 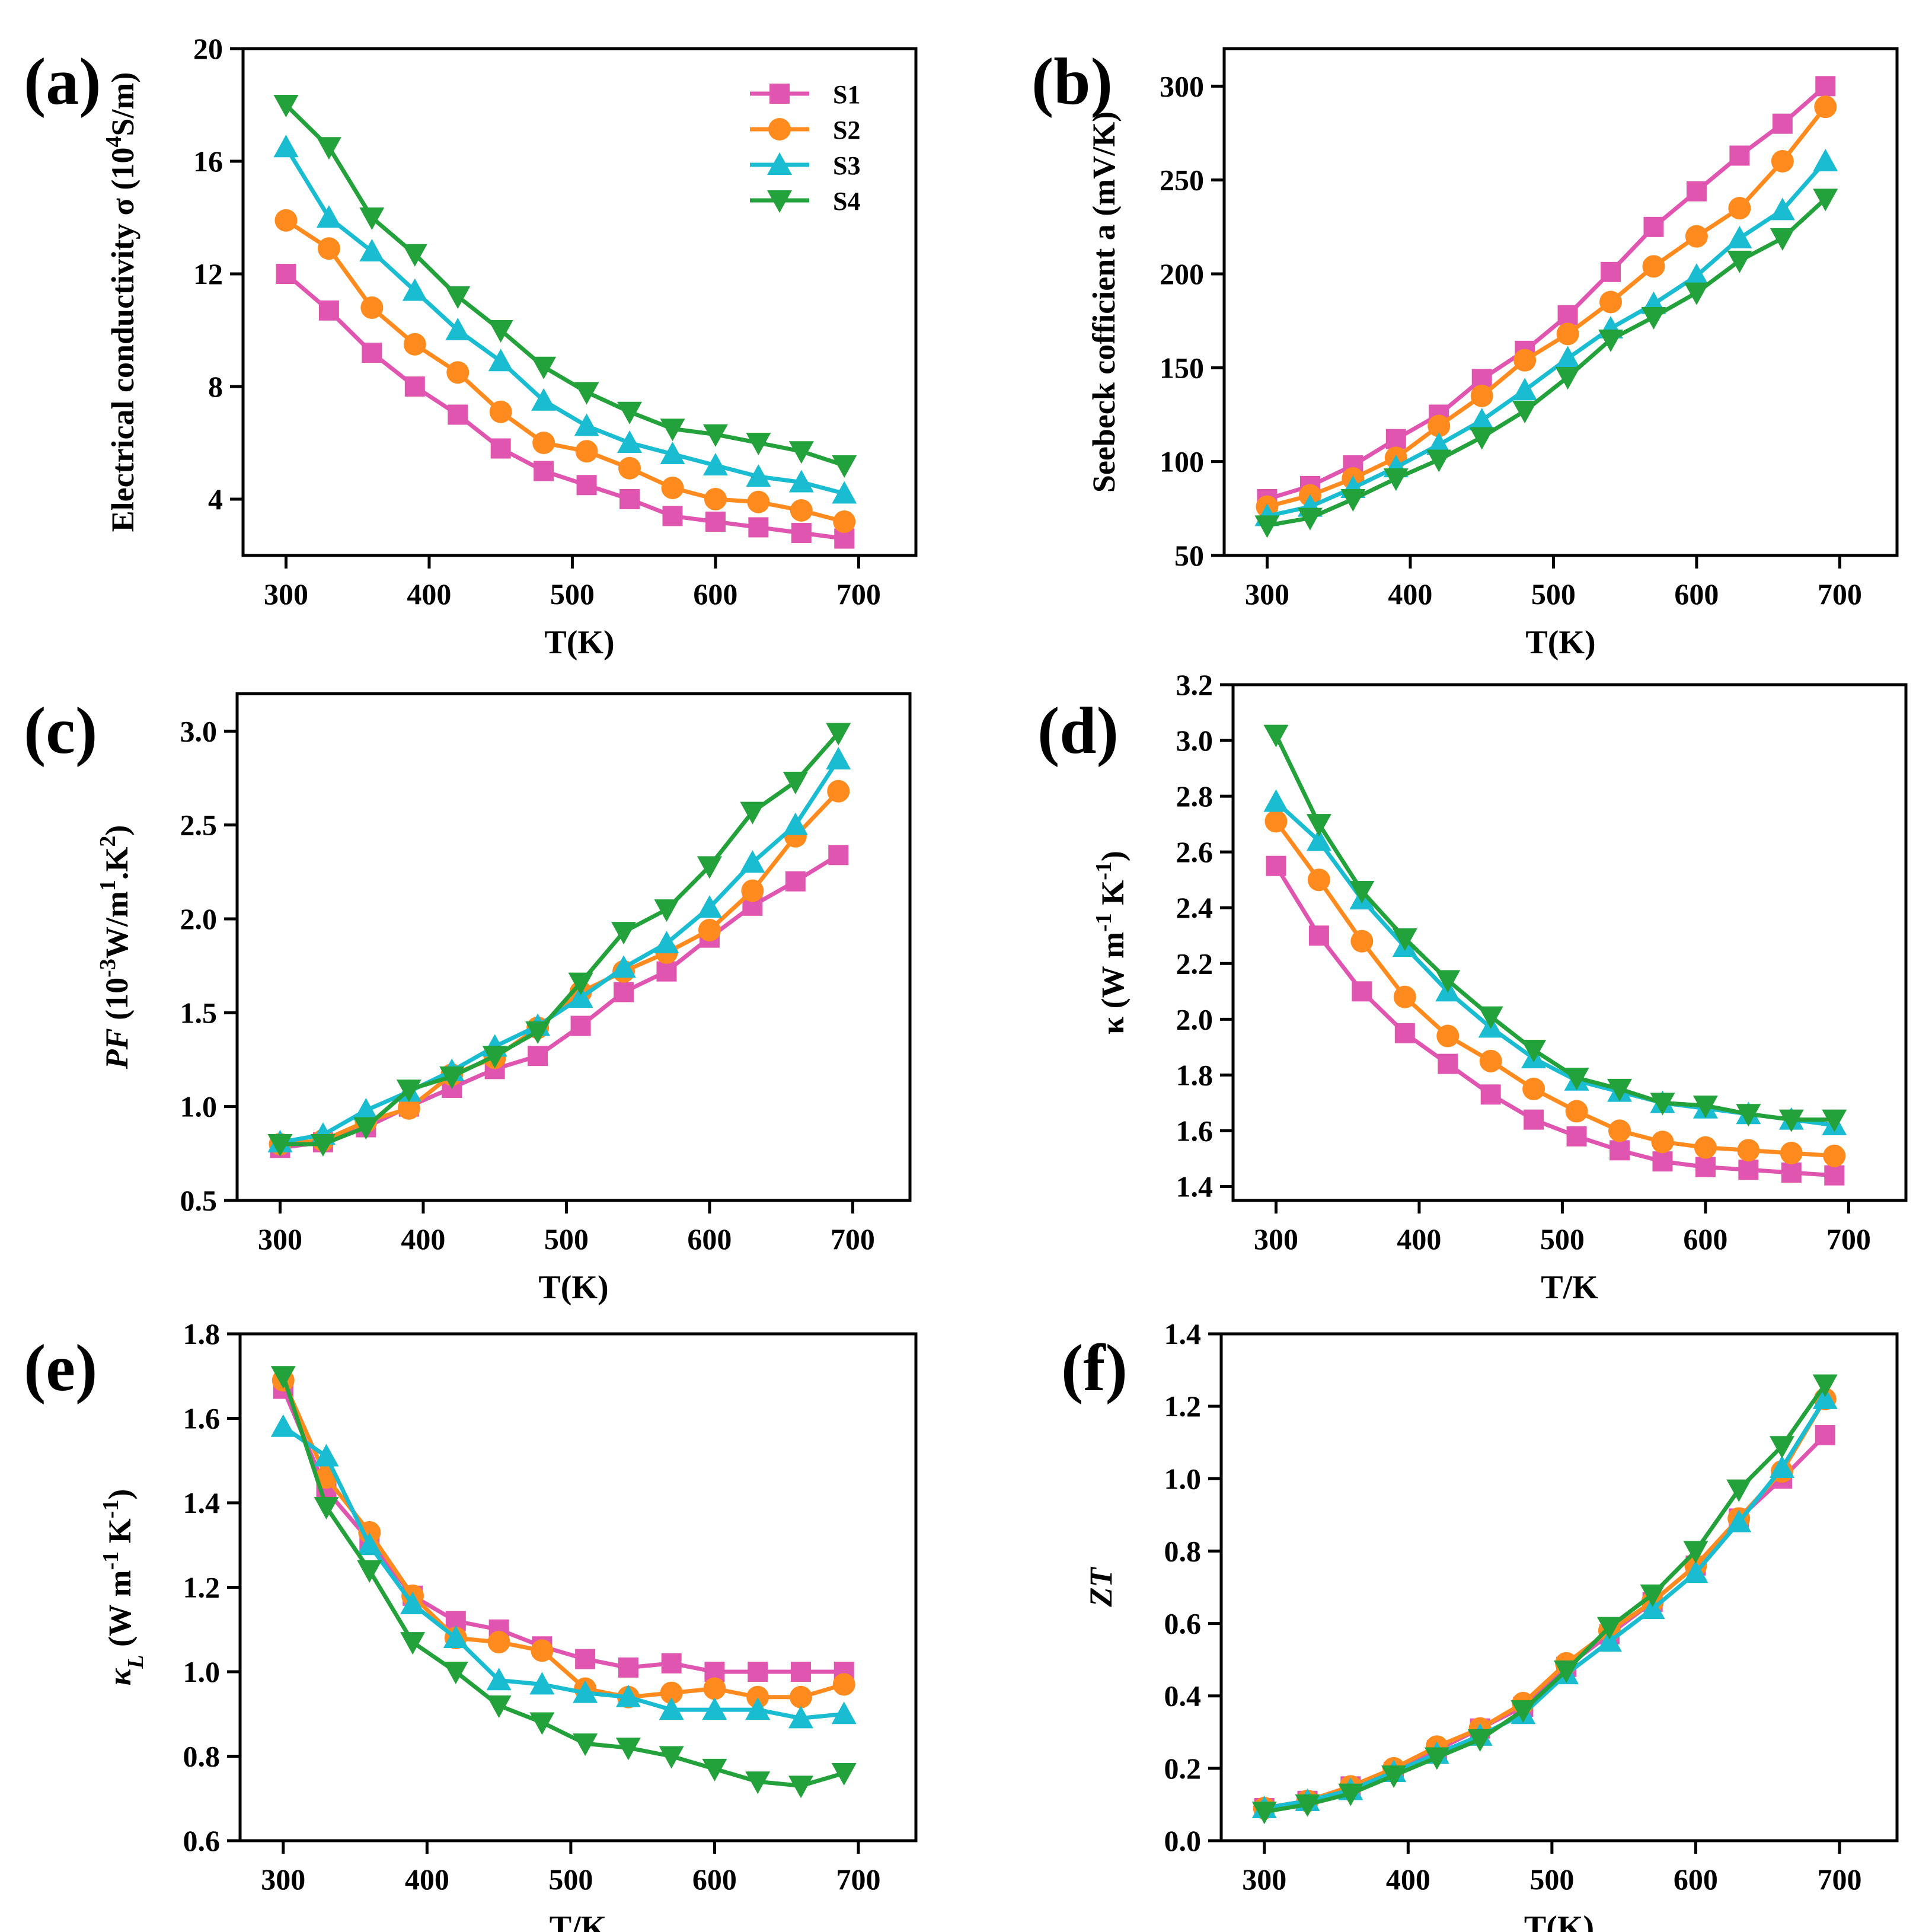 I want to click on y-tick-label: 1.5, so click(x=199, y=1012).